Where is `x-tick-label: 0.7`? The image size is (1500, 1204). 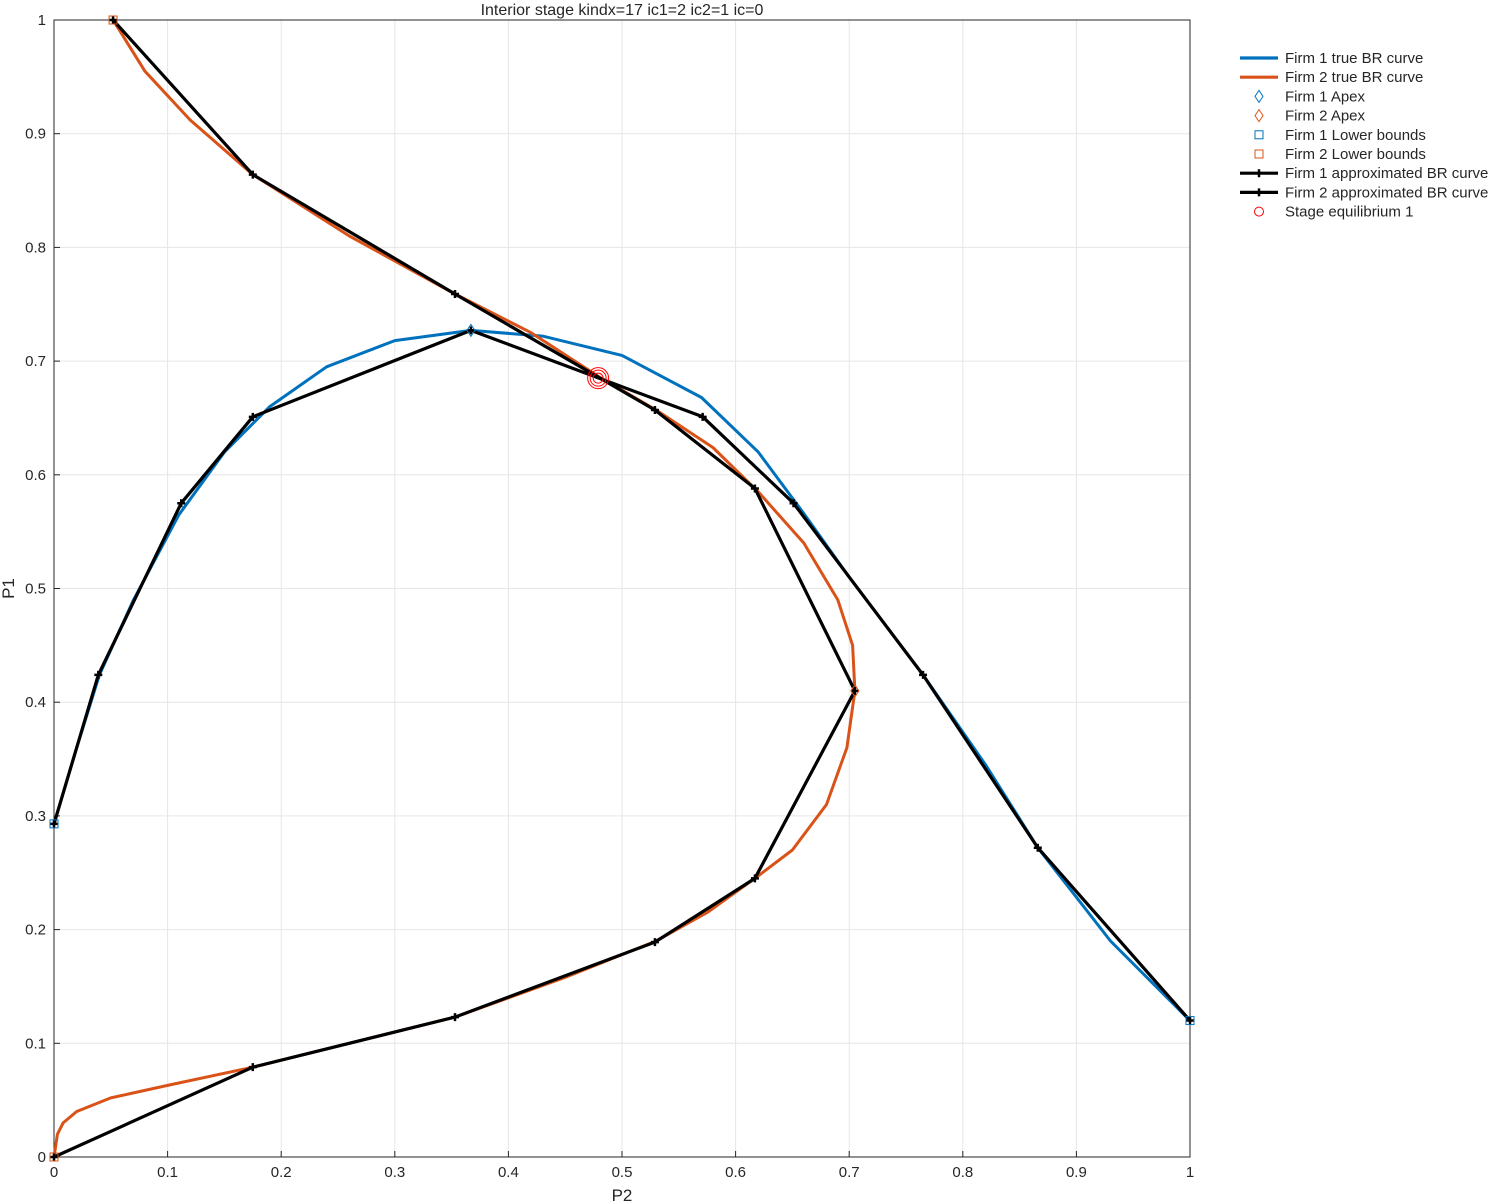 x-tick-label: 0.7 is located at coordinates (849, 1172).